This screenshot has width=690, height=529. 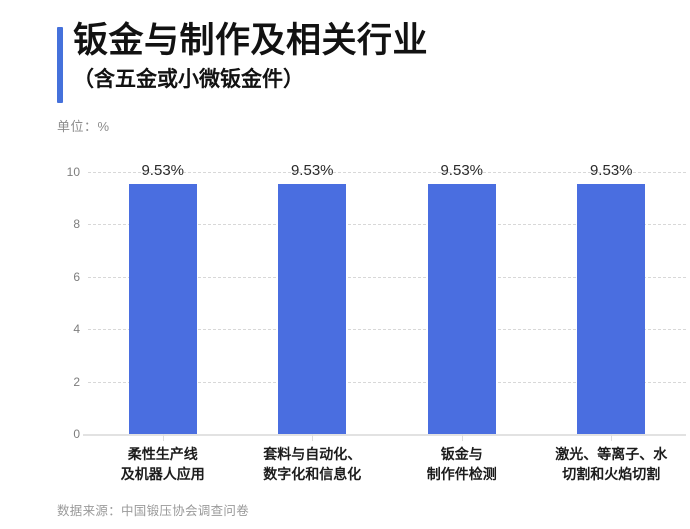 I want to click on y-axis-tick-label: 4, so click(x=76, y=329).